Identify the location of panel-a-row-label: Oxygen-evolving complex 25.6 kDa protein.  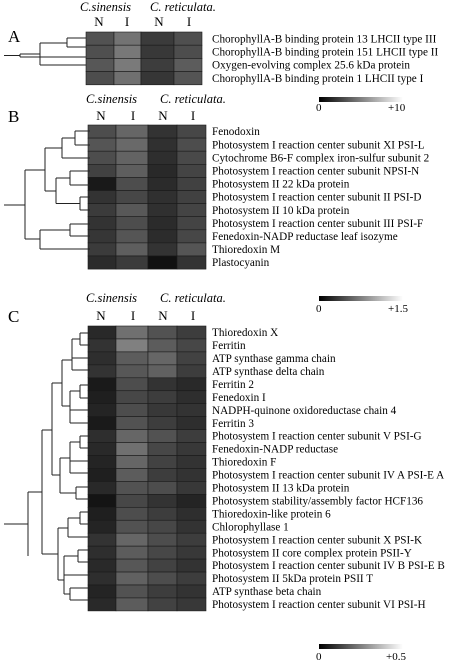
(311, 66).